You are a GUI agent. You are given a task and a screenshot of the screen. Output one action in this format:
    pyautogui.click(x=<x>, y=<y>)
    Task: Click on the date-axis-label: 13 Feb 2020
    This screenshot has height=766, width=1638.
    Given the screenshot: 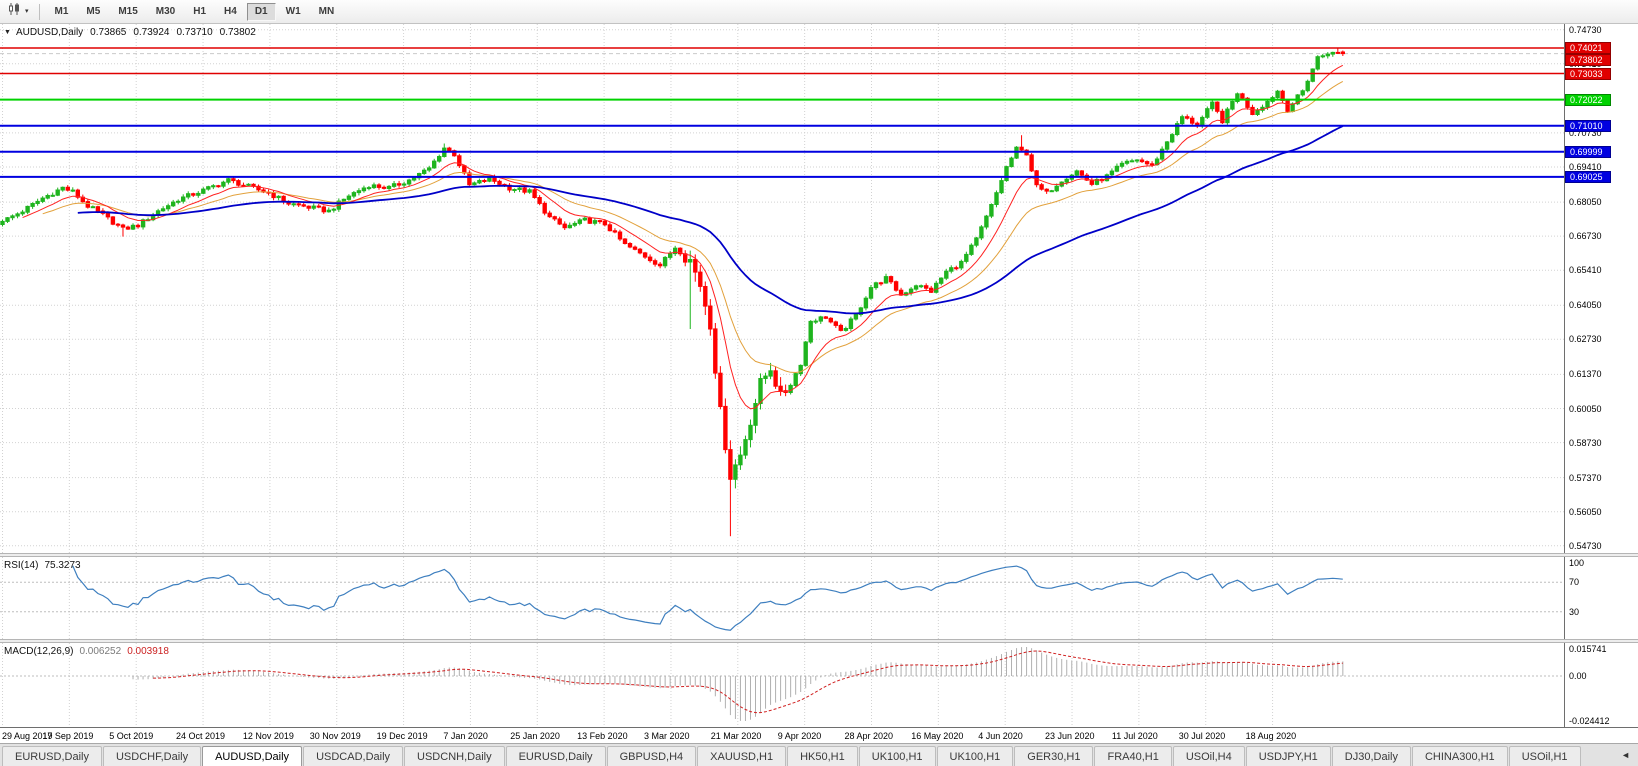 What is the action you would take?
    pyautogui.click(x=602, y=736)
    